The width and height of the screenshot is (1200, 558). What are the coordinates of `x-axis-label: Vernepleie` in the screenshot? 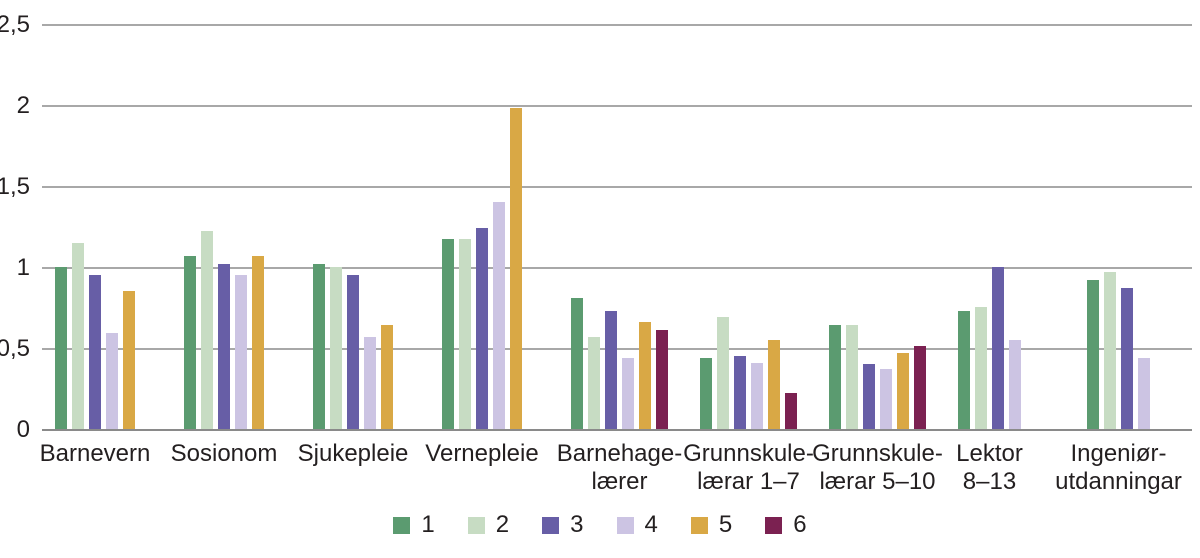 It's located at (482, 454).